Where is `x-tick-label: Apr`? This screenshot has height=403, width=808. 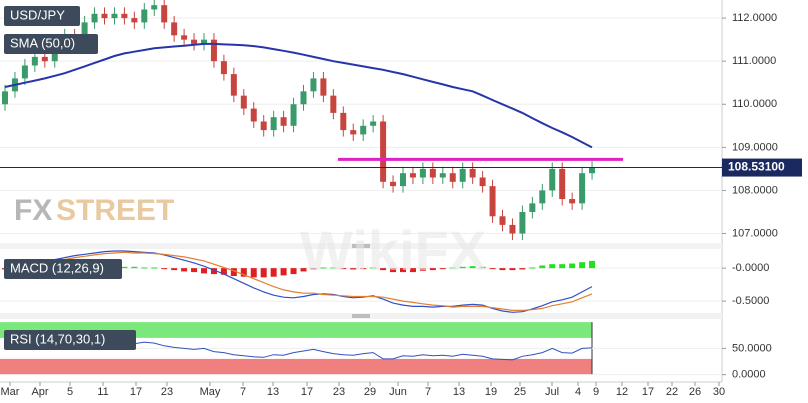 x-tick-label: Apr is located at coordinates (39, 392).